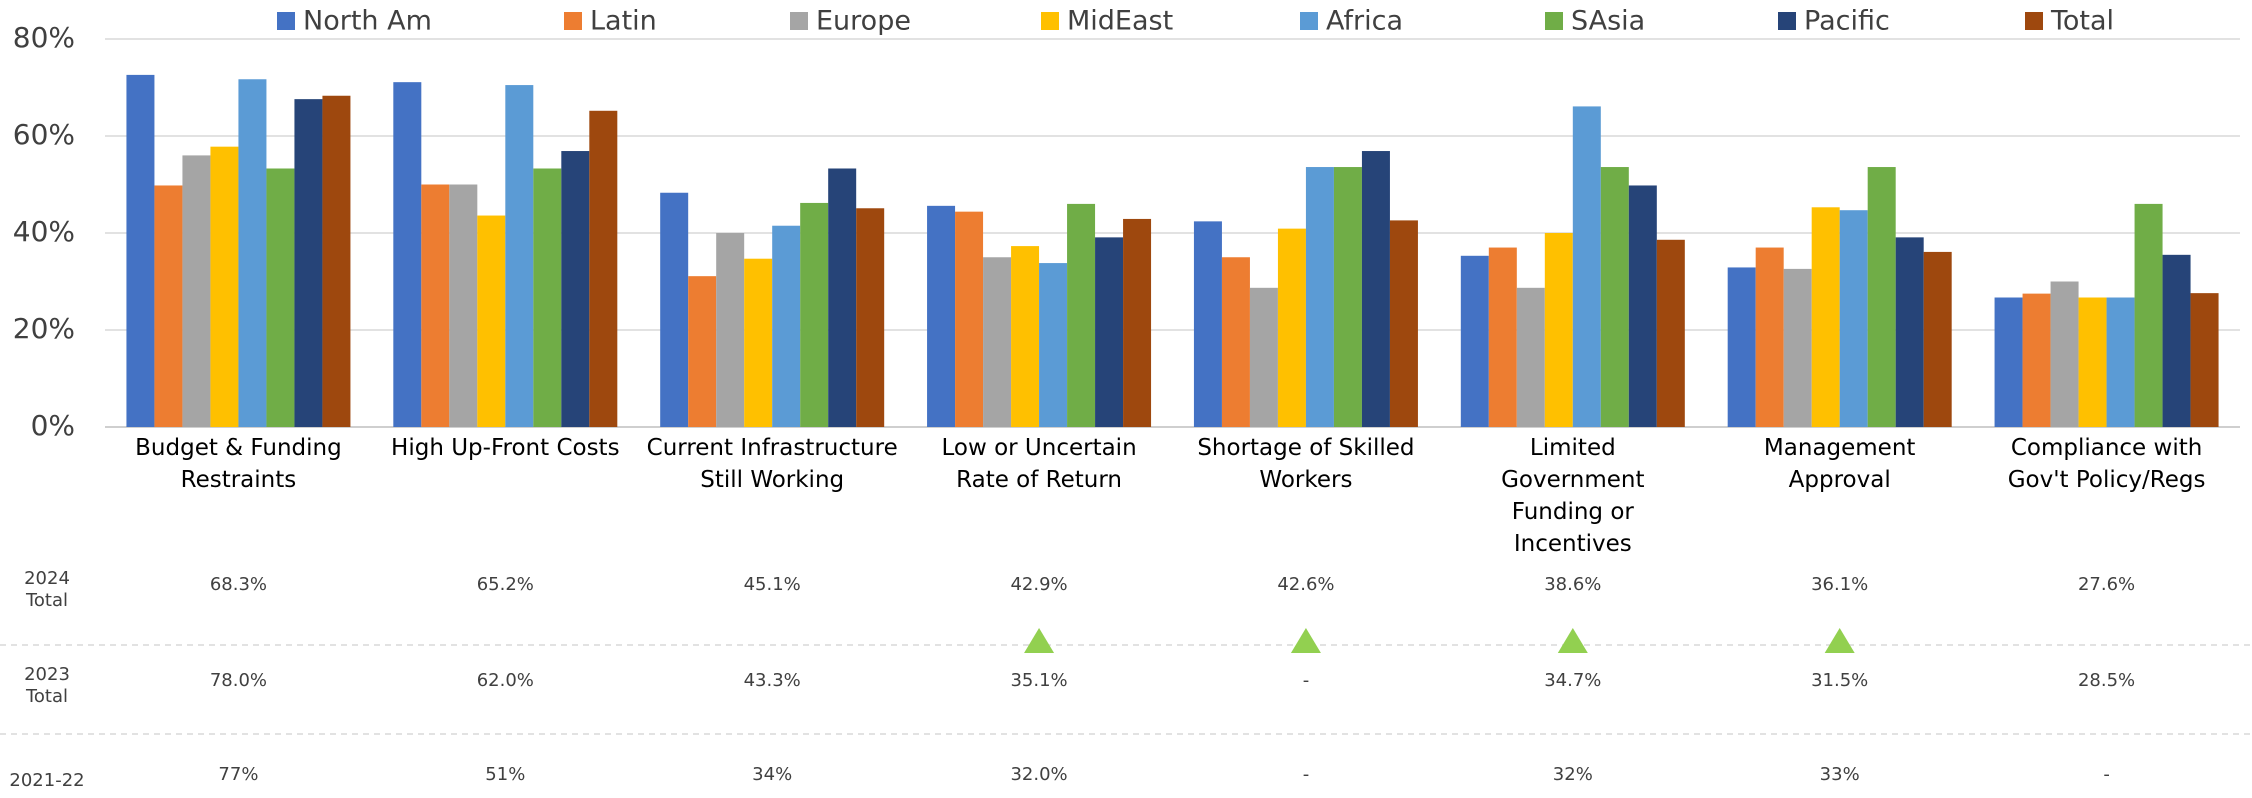  I want to click on x-tick-label: Current Infrastructure Still Working, so click(772, 464).